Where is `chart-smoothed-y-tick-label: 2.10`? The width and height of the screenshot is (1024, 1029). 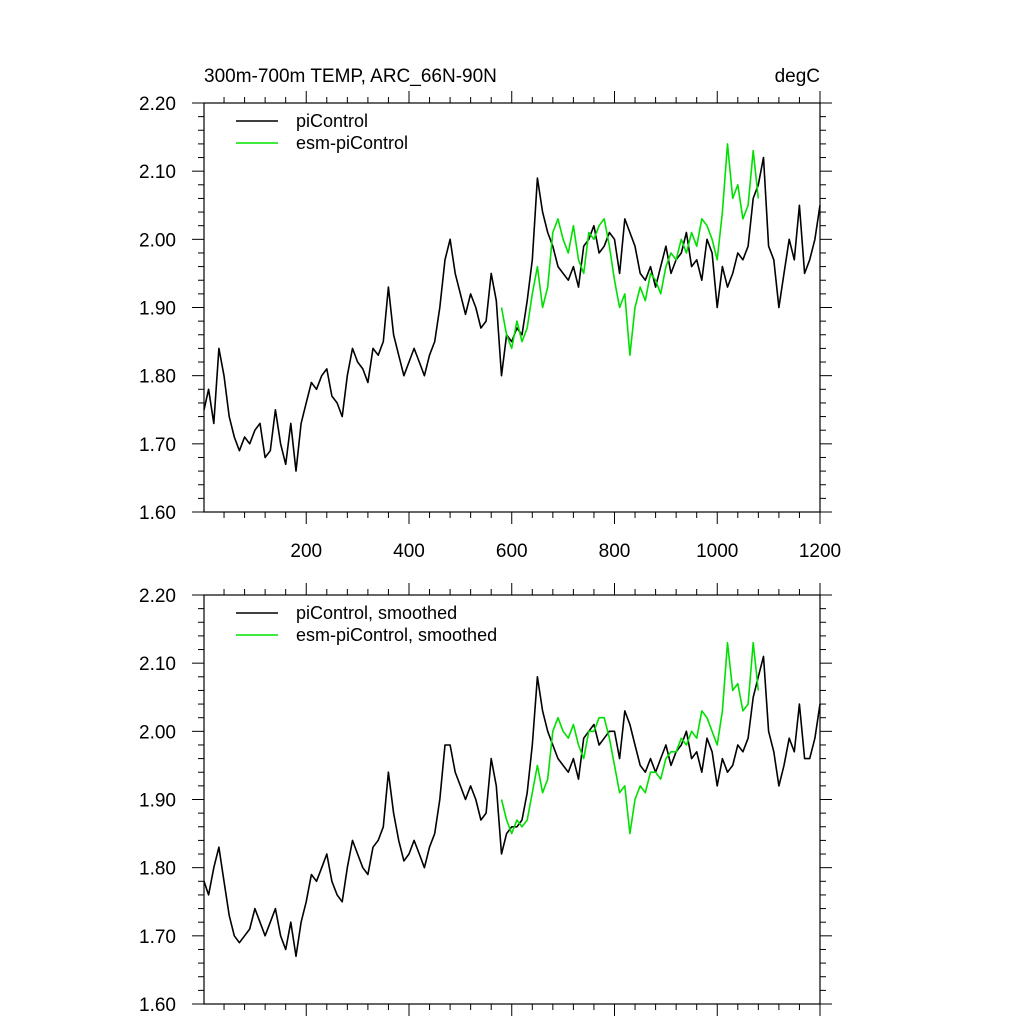 chart-smoothed-y-tick-label: 2.10 is located at coordinates (157, 664).